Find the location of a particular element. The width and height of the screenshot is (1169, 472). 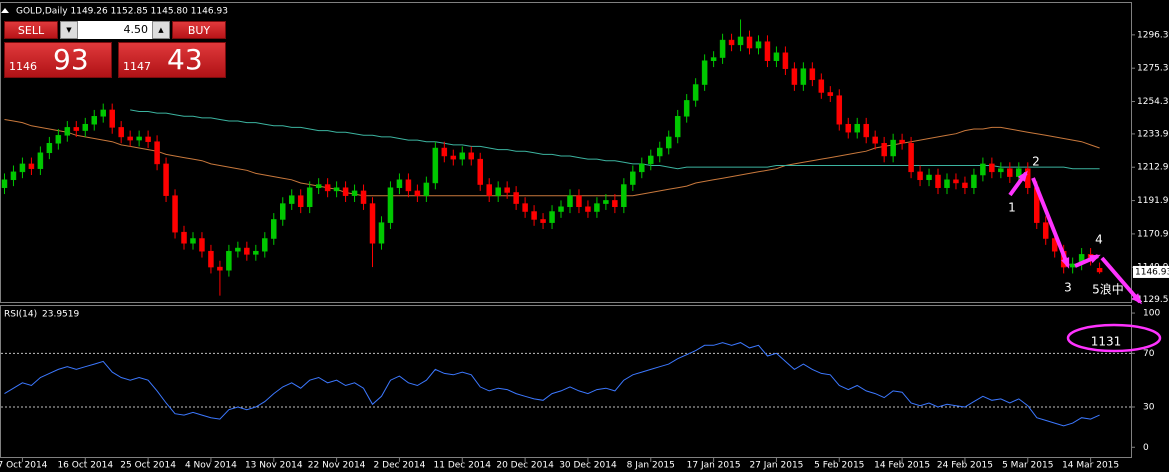

y-tick-label: 1170.90 is located at coordinates (1153, 234).